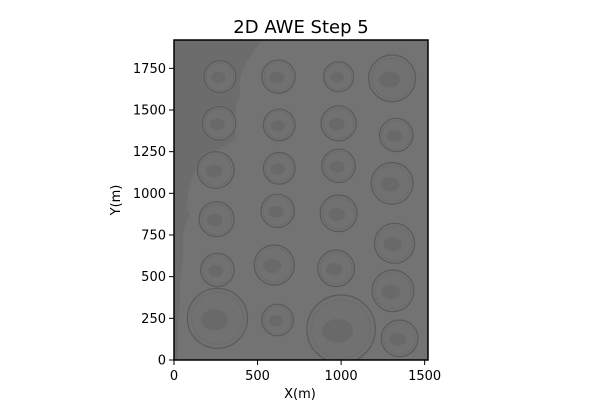  I want to click on chart-title: 2D AWE Step 5, so click(300, 27).